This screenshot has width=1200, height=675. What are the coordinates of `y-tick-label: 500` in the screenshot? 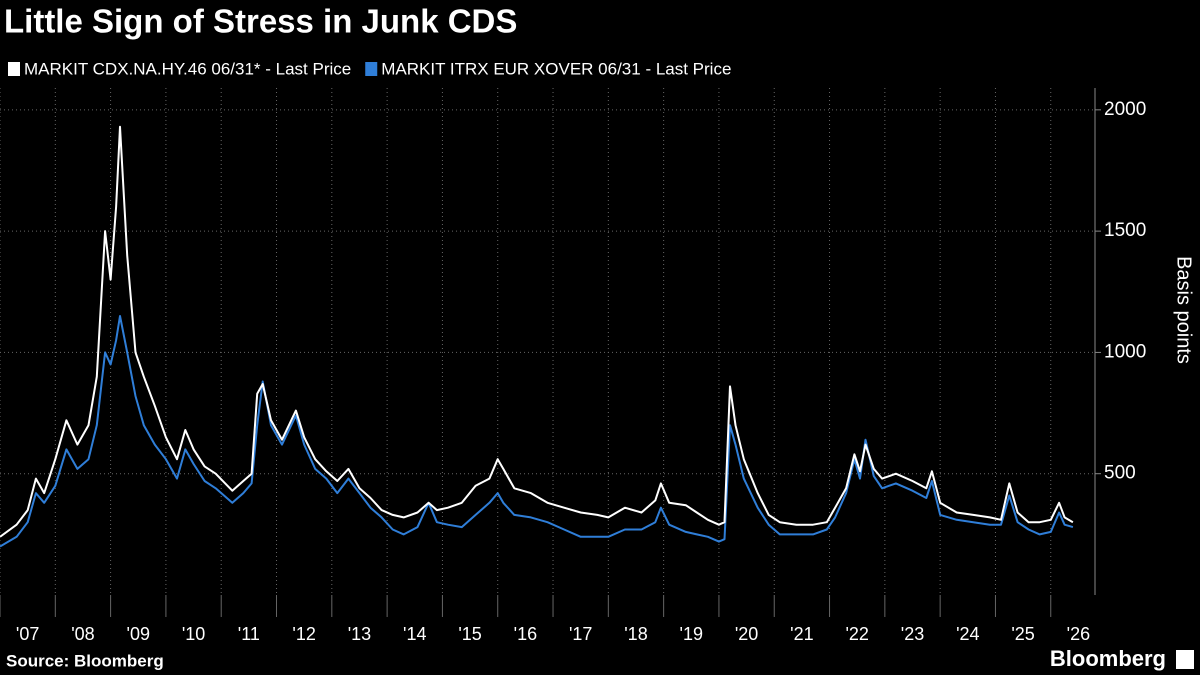 It's located at (1120, 473).